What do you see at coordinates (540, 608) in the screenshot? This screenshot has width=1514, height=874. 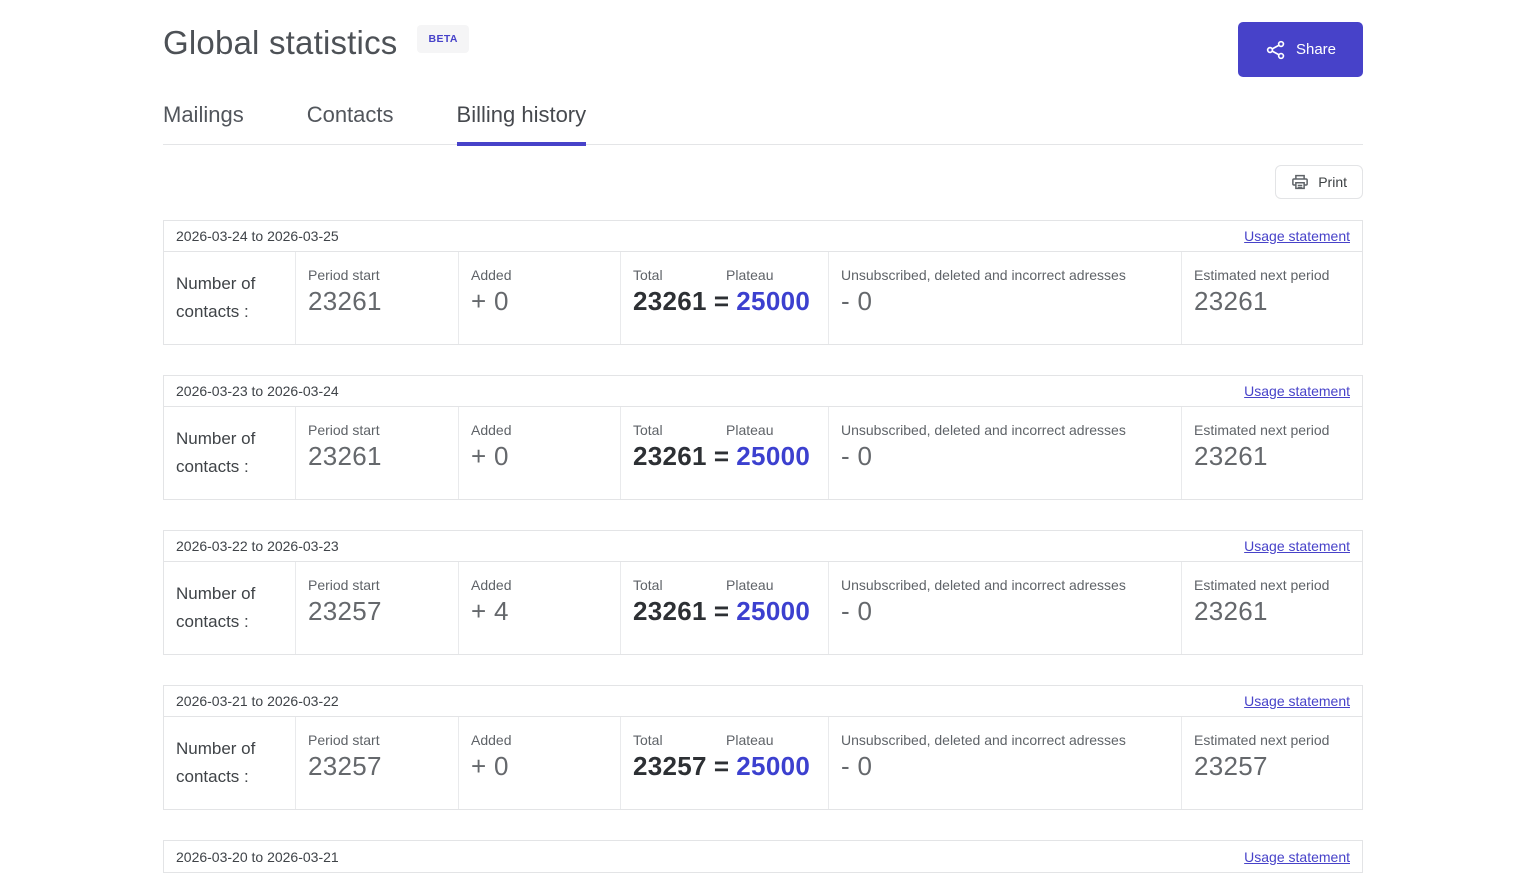 I see `added-cell: Added + 4` at bounding box center [540, 608].